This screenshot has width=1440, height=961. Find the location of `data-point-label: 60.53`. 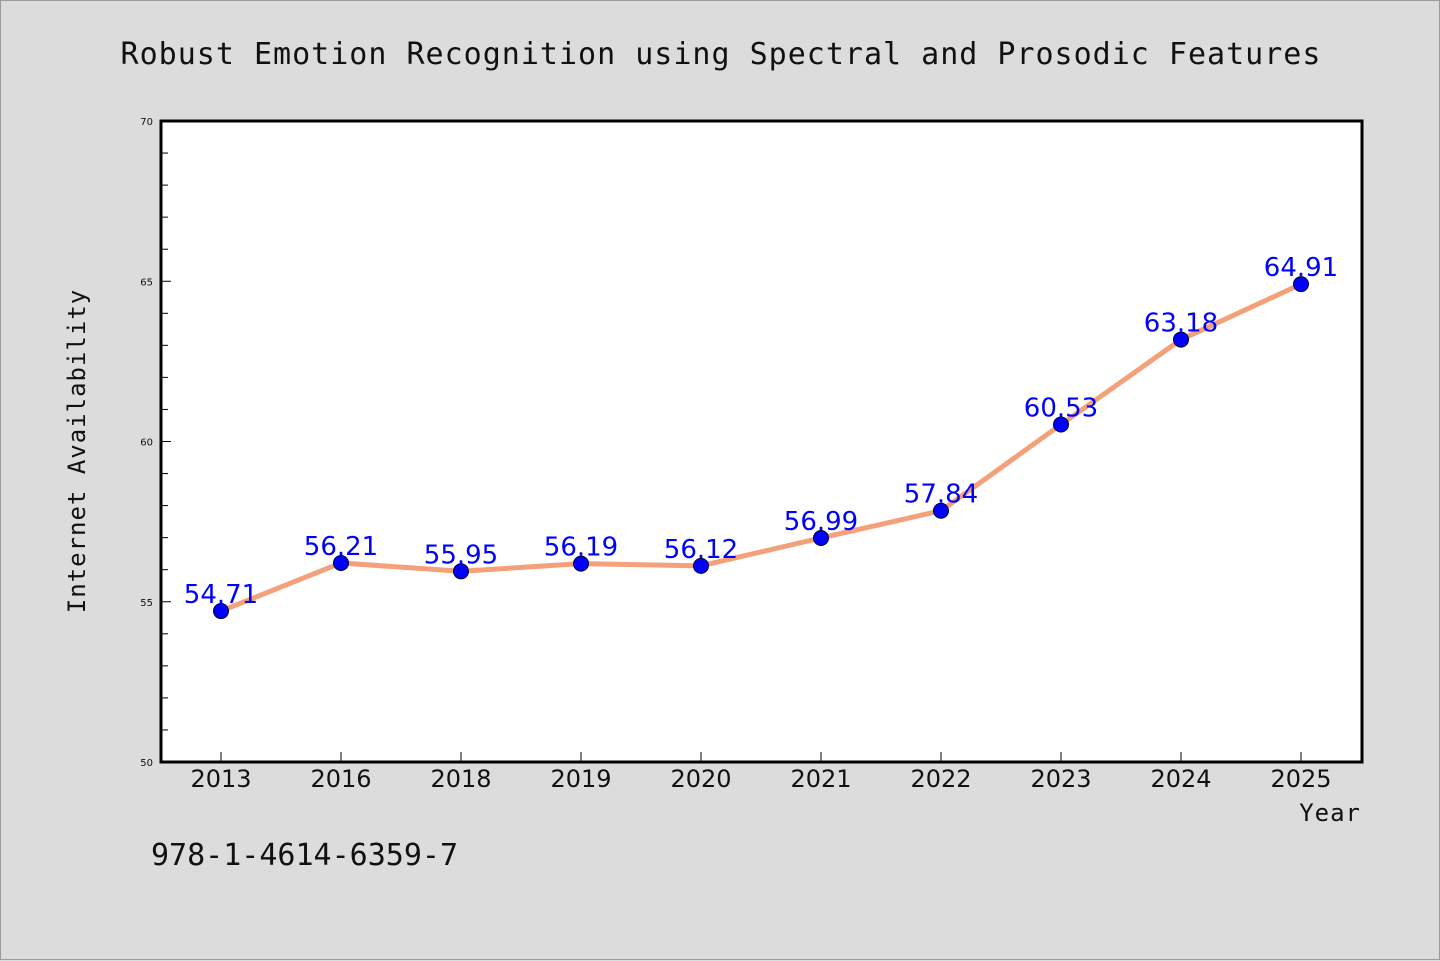

data-point-label: 60.53 is located at coordinates (1061, 409).